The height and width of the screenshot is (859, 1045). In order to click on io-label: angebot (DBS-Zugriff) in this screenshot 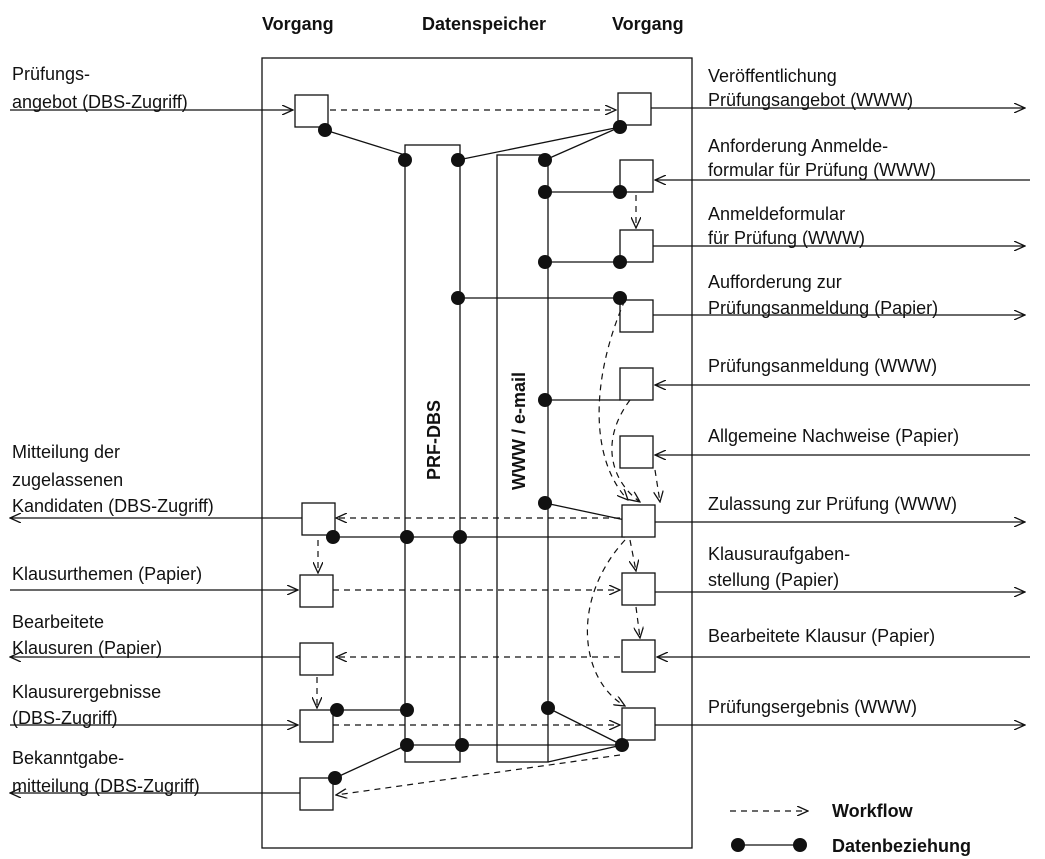, I will do `click(100, 102)`.